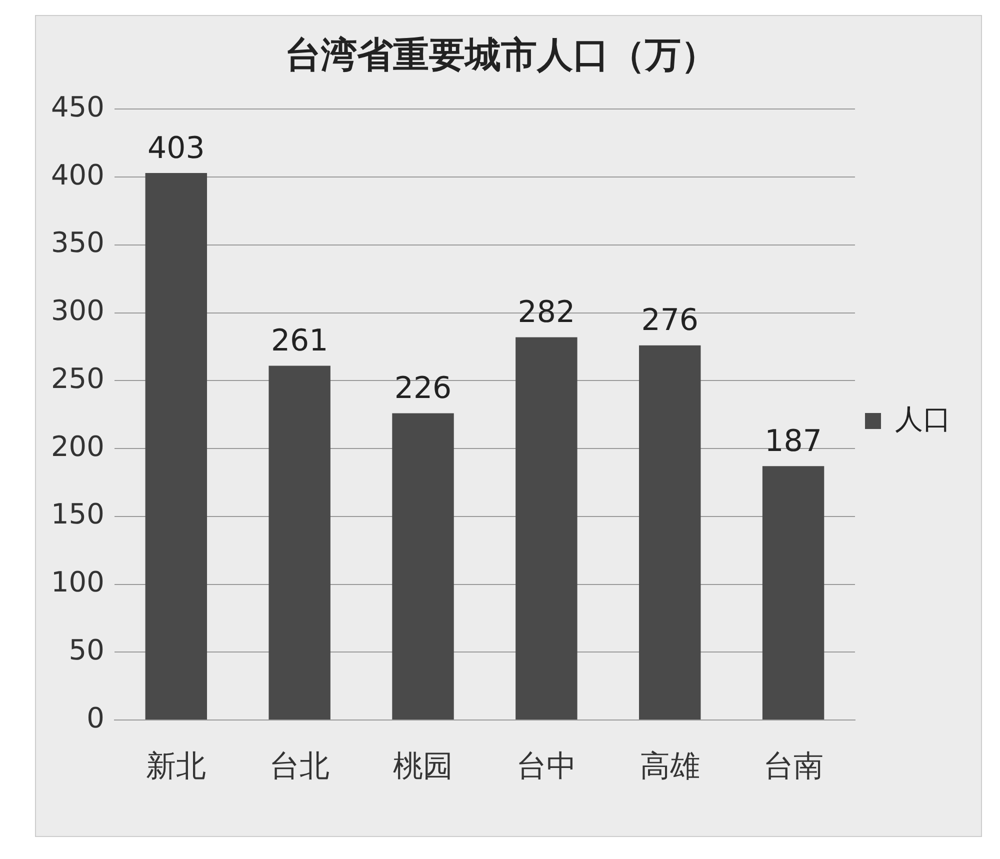 The image size is (1000, 859). Describe the element at coordinates (77, 107) in the screenshot. I see `y-tick-label: 450` at that location.